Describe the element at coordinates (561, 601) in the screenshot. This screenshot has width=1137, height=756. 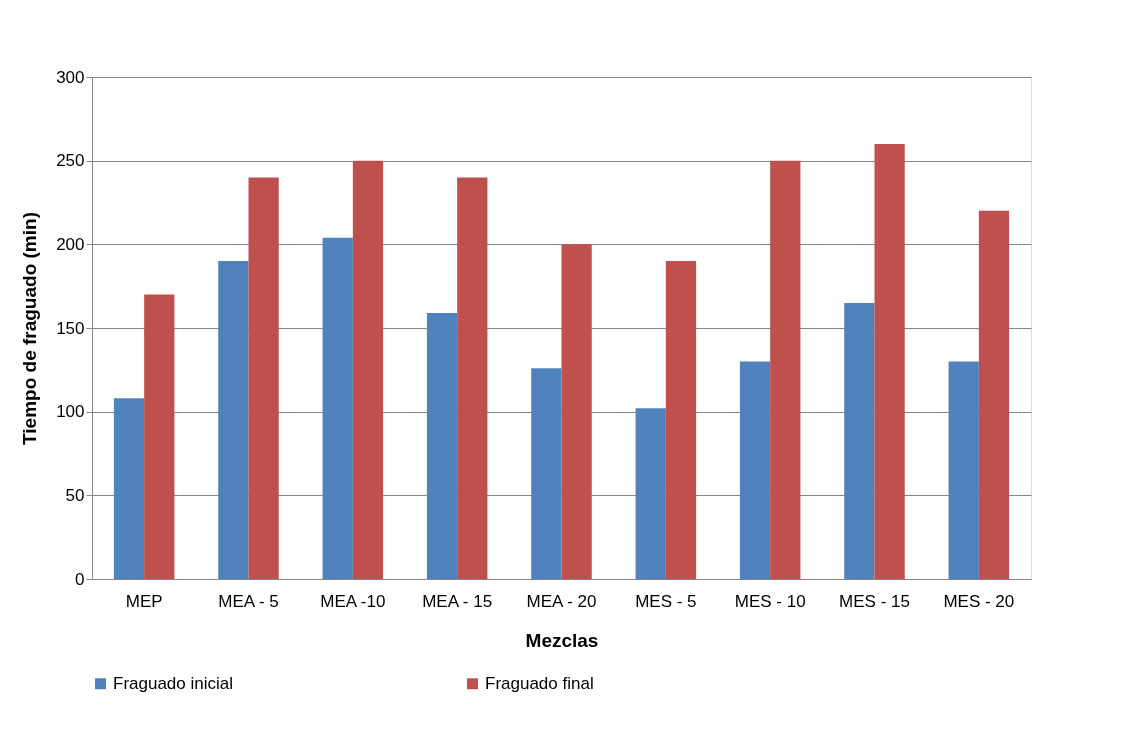
I see `x-tick-label: MEA - 20` at that location.